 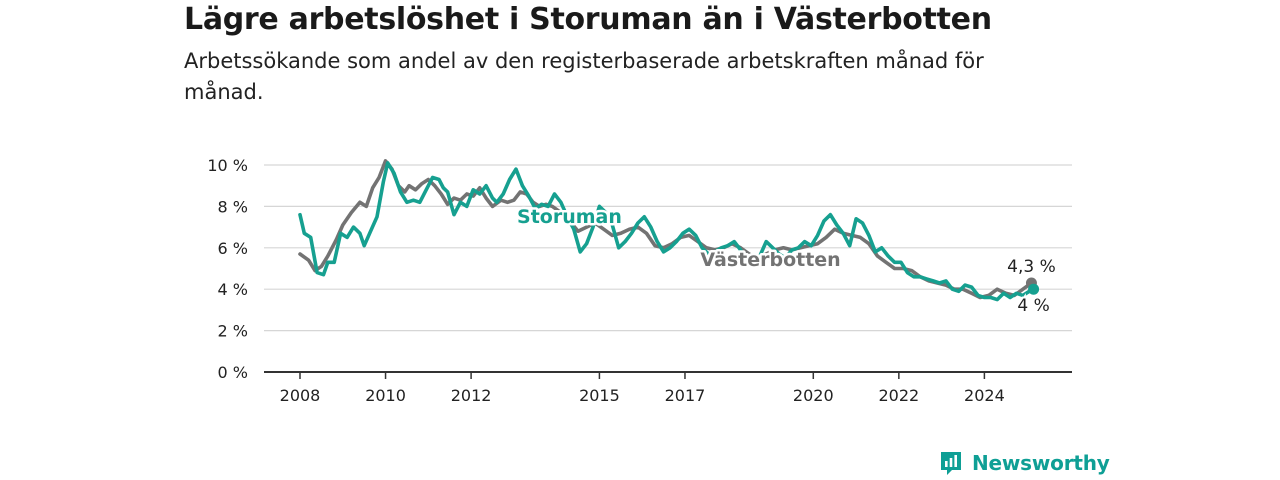 I want to click on x-tick-label: 2008, so click(x=300, y=395).